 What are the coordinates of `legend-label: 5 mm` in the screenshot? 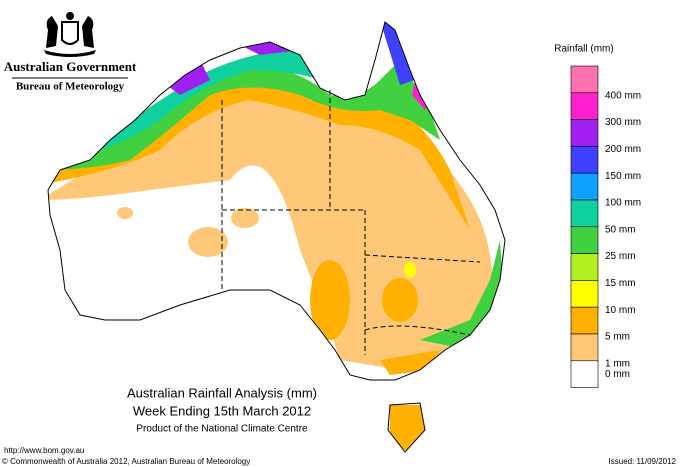 It's located at (617, 337).